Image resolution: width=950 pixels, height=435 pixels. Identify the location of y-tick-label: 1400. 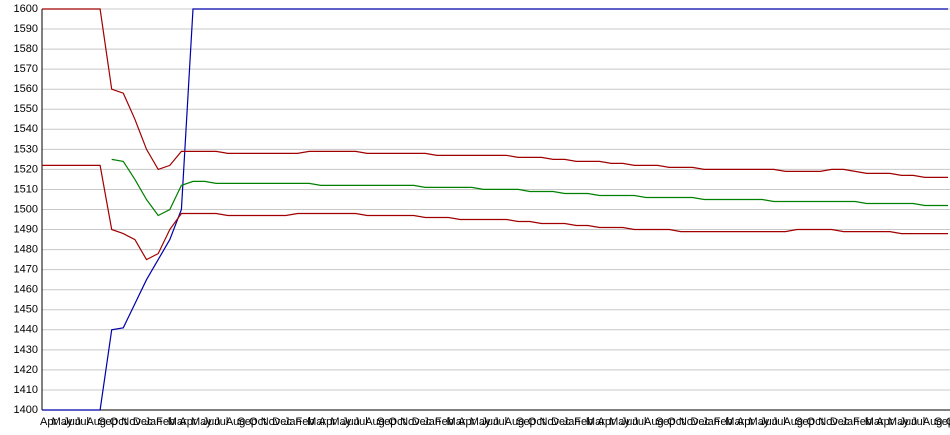
(26, 410).